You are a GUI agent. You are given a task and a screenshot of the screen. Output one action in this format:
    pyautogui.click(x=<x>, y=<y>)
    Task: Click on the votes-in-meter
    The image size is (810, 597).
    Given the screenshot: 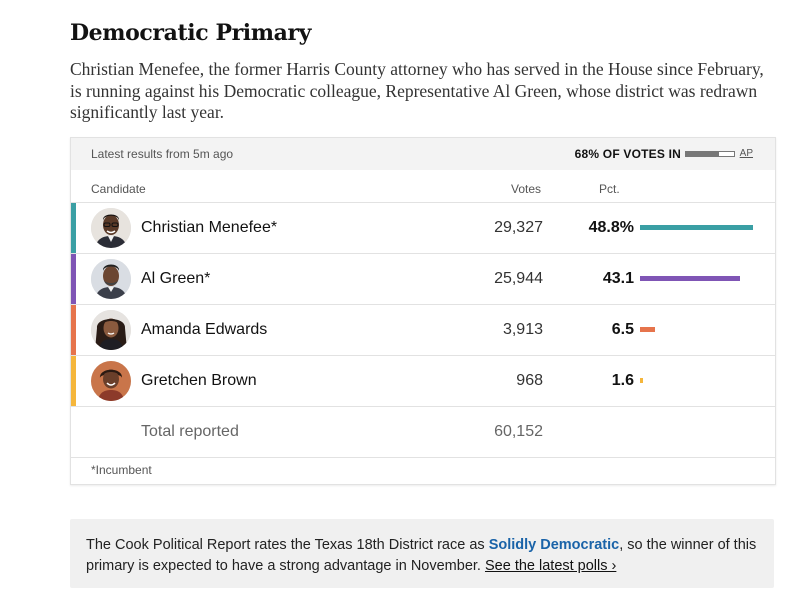 What is the action you would take?
    pyautogui.click(x=710, y=154)
    